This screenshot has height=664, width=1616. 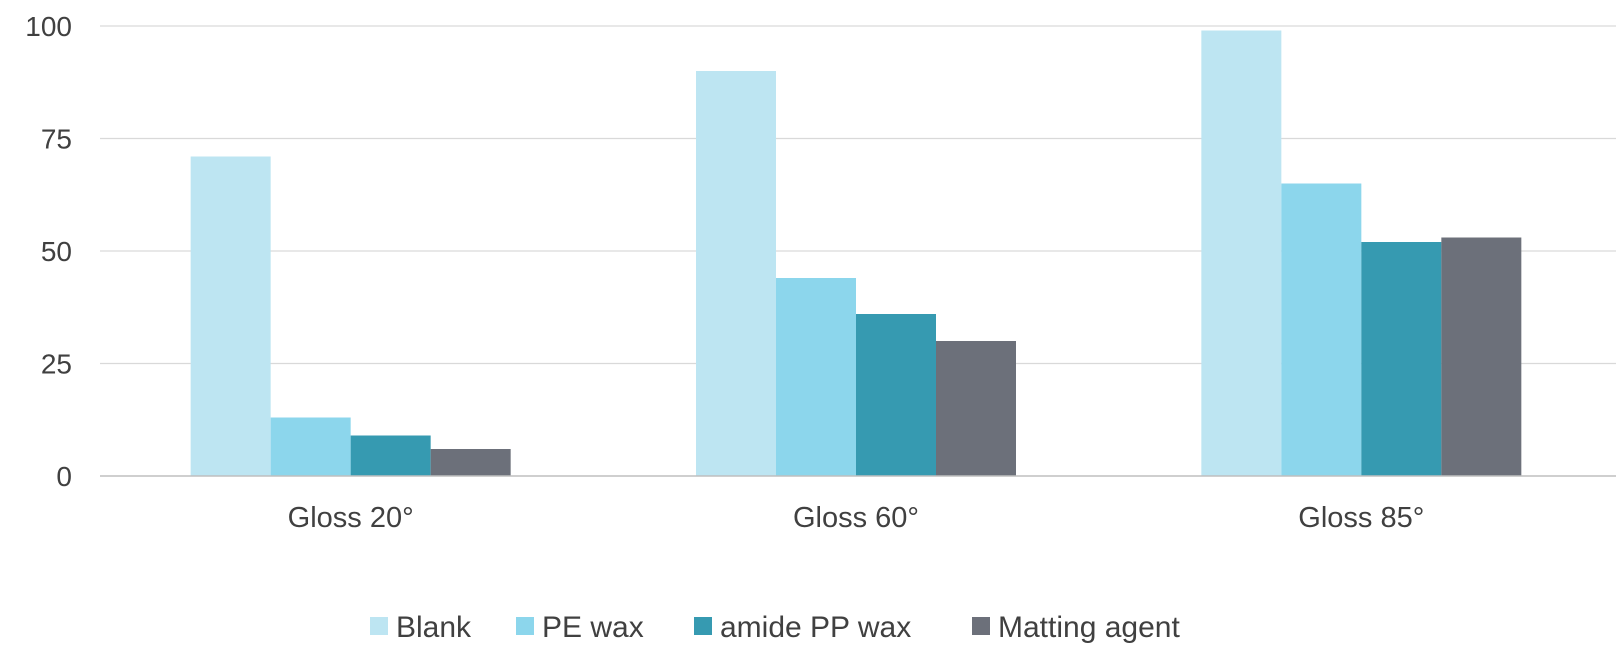 What do you see at coordinates (56, 364) in the screenshot?
I see `y-tick-label: 25` at bounding box center [56, 364].